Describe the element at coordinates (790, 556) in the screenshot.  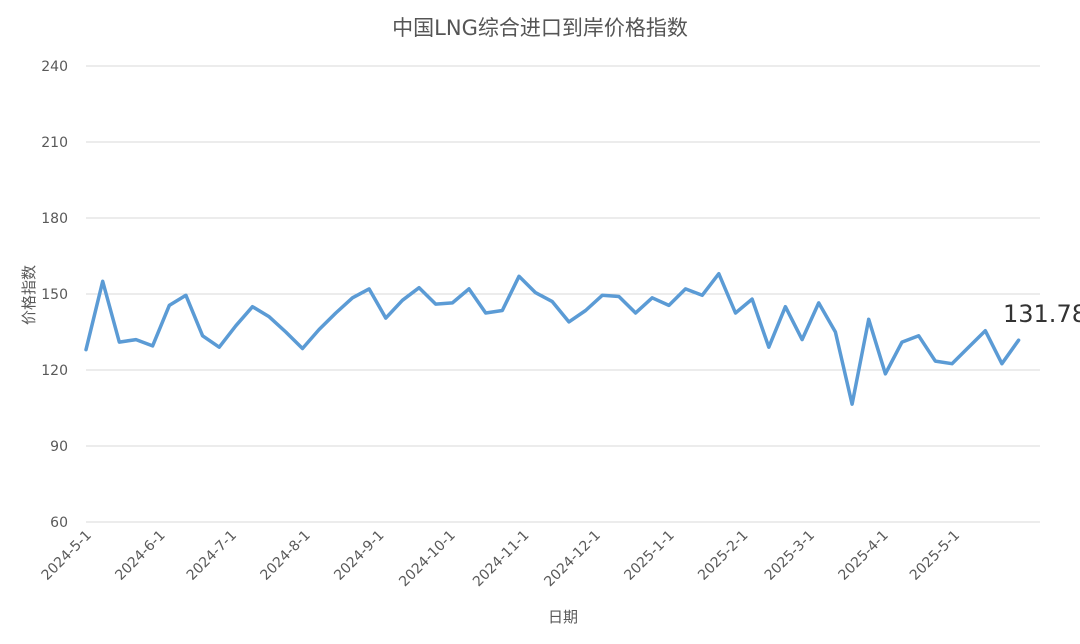
I see `x-tick-label: 2025-3-1` at that location.